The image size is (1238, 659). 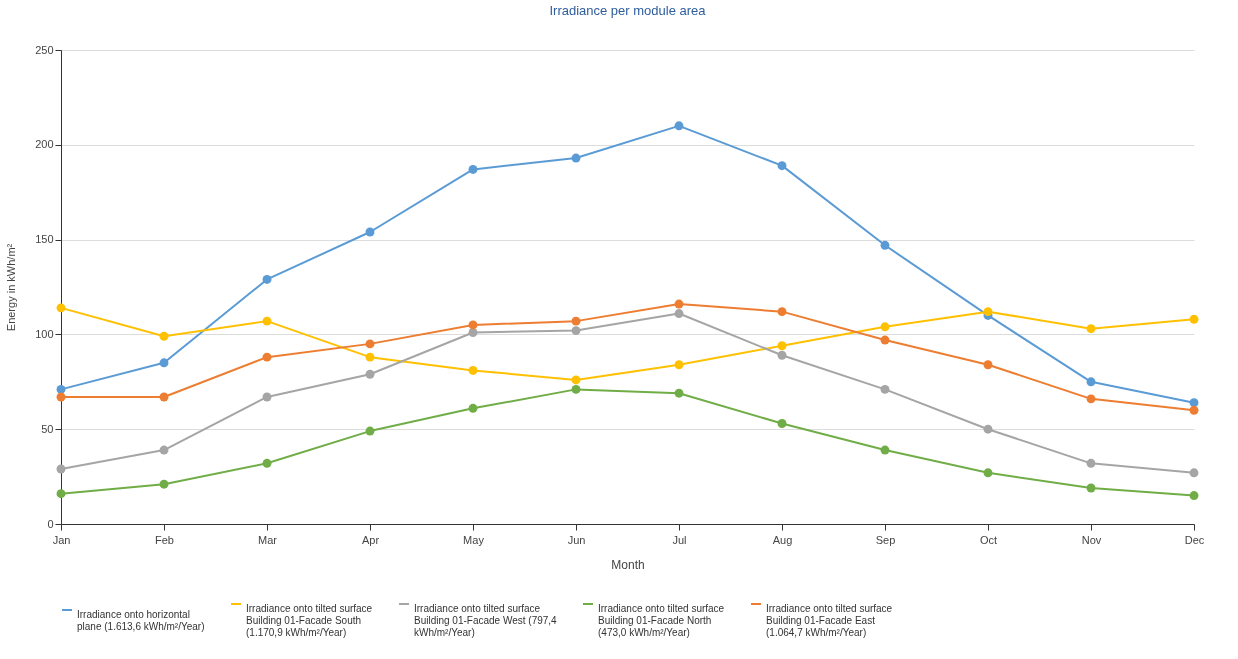 What do you see at coordinates (164, 539) in the screenshot?
I see `x-tick-label: Feb` at bounding box center [164, 539].